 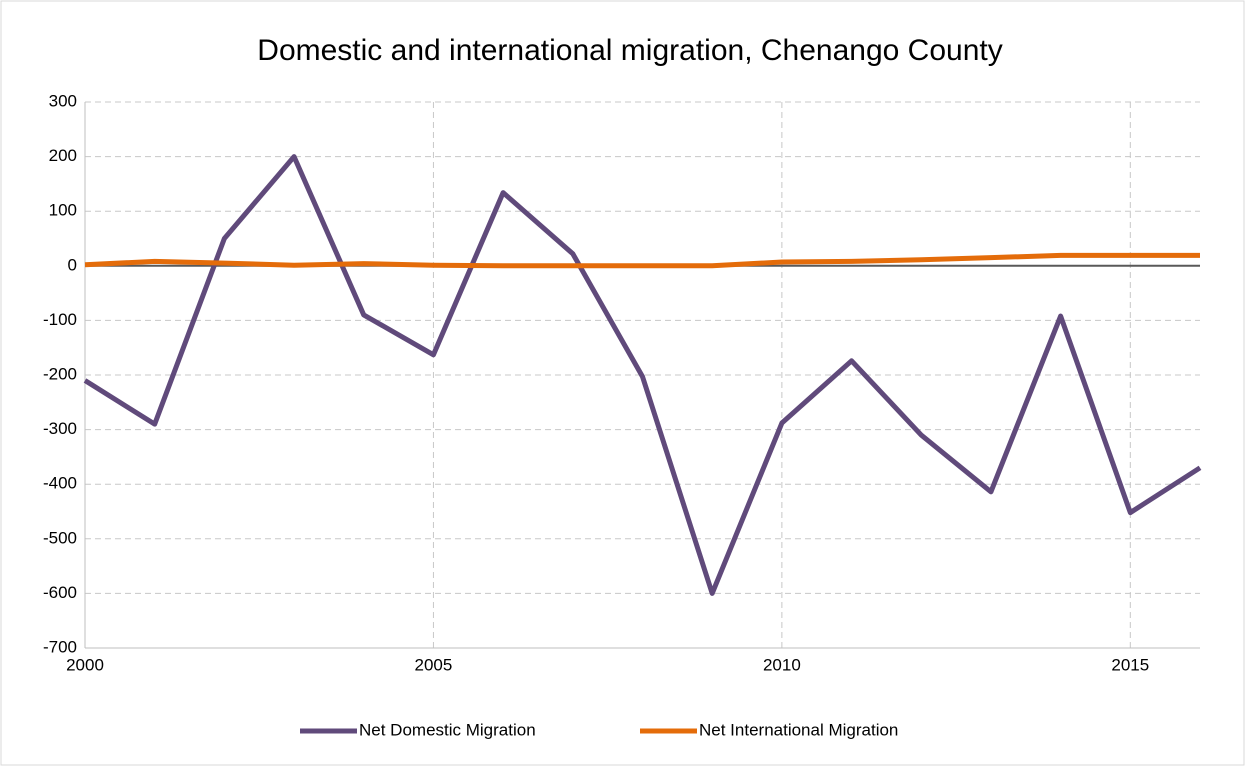 I want to click on y-tick-label: -400, so click(x=60, y=483).